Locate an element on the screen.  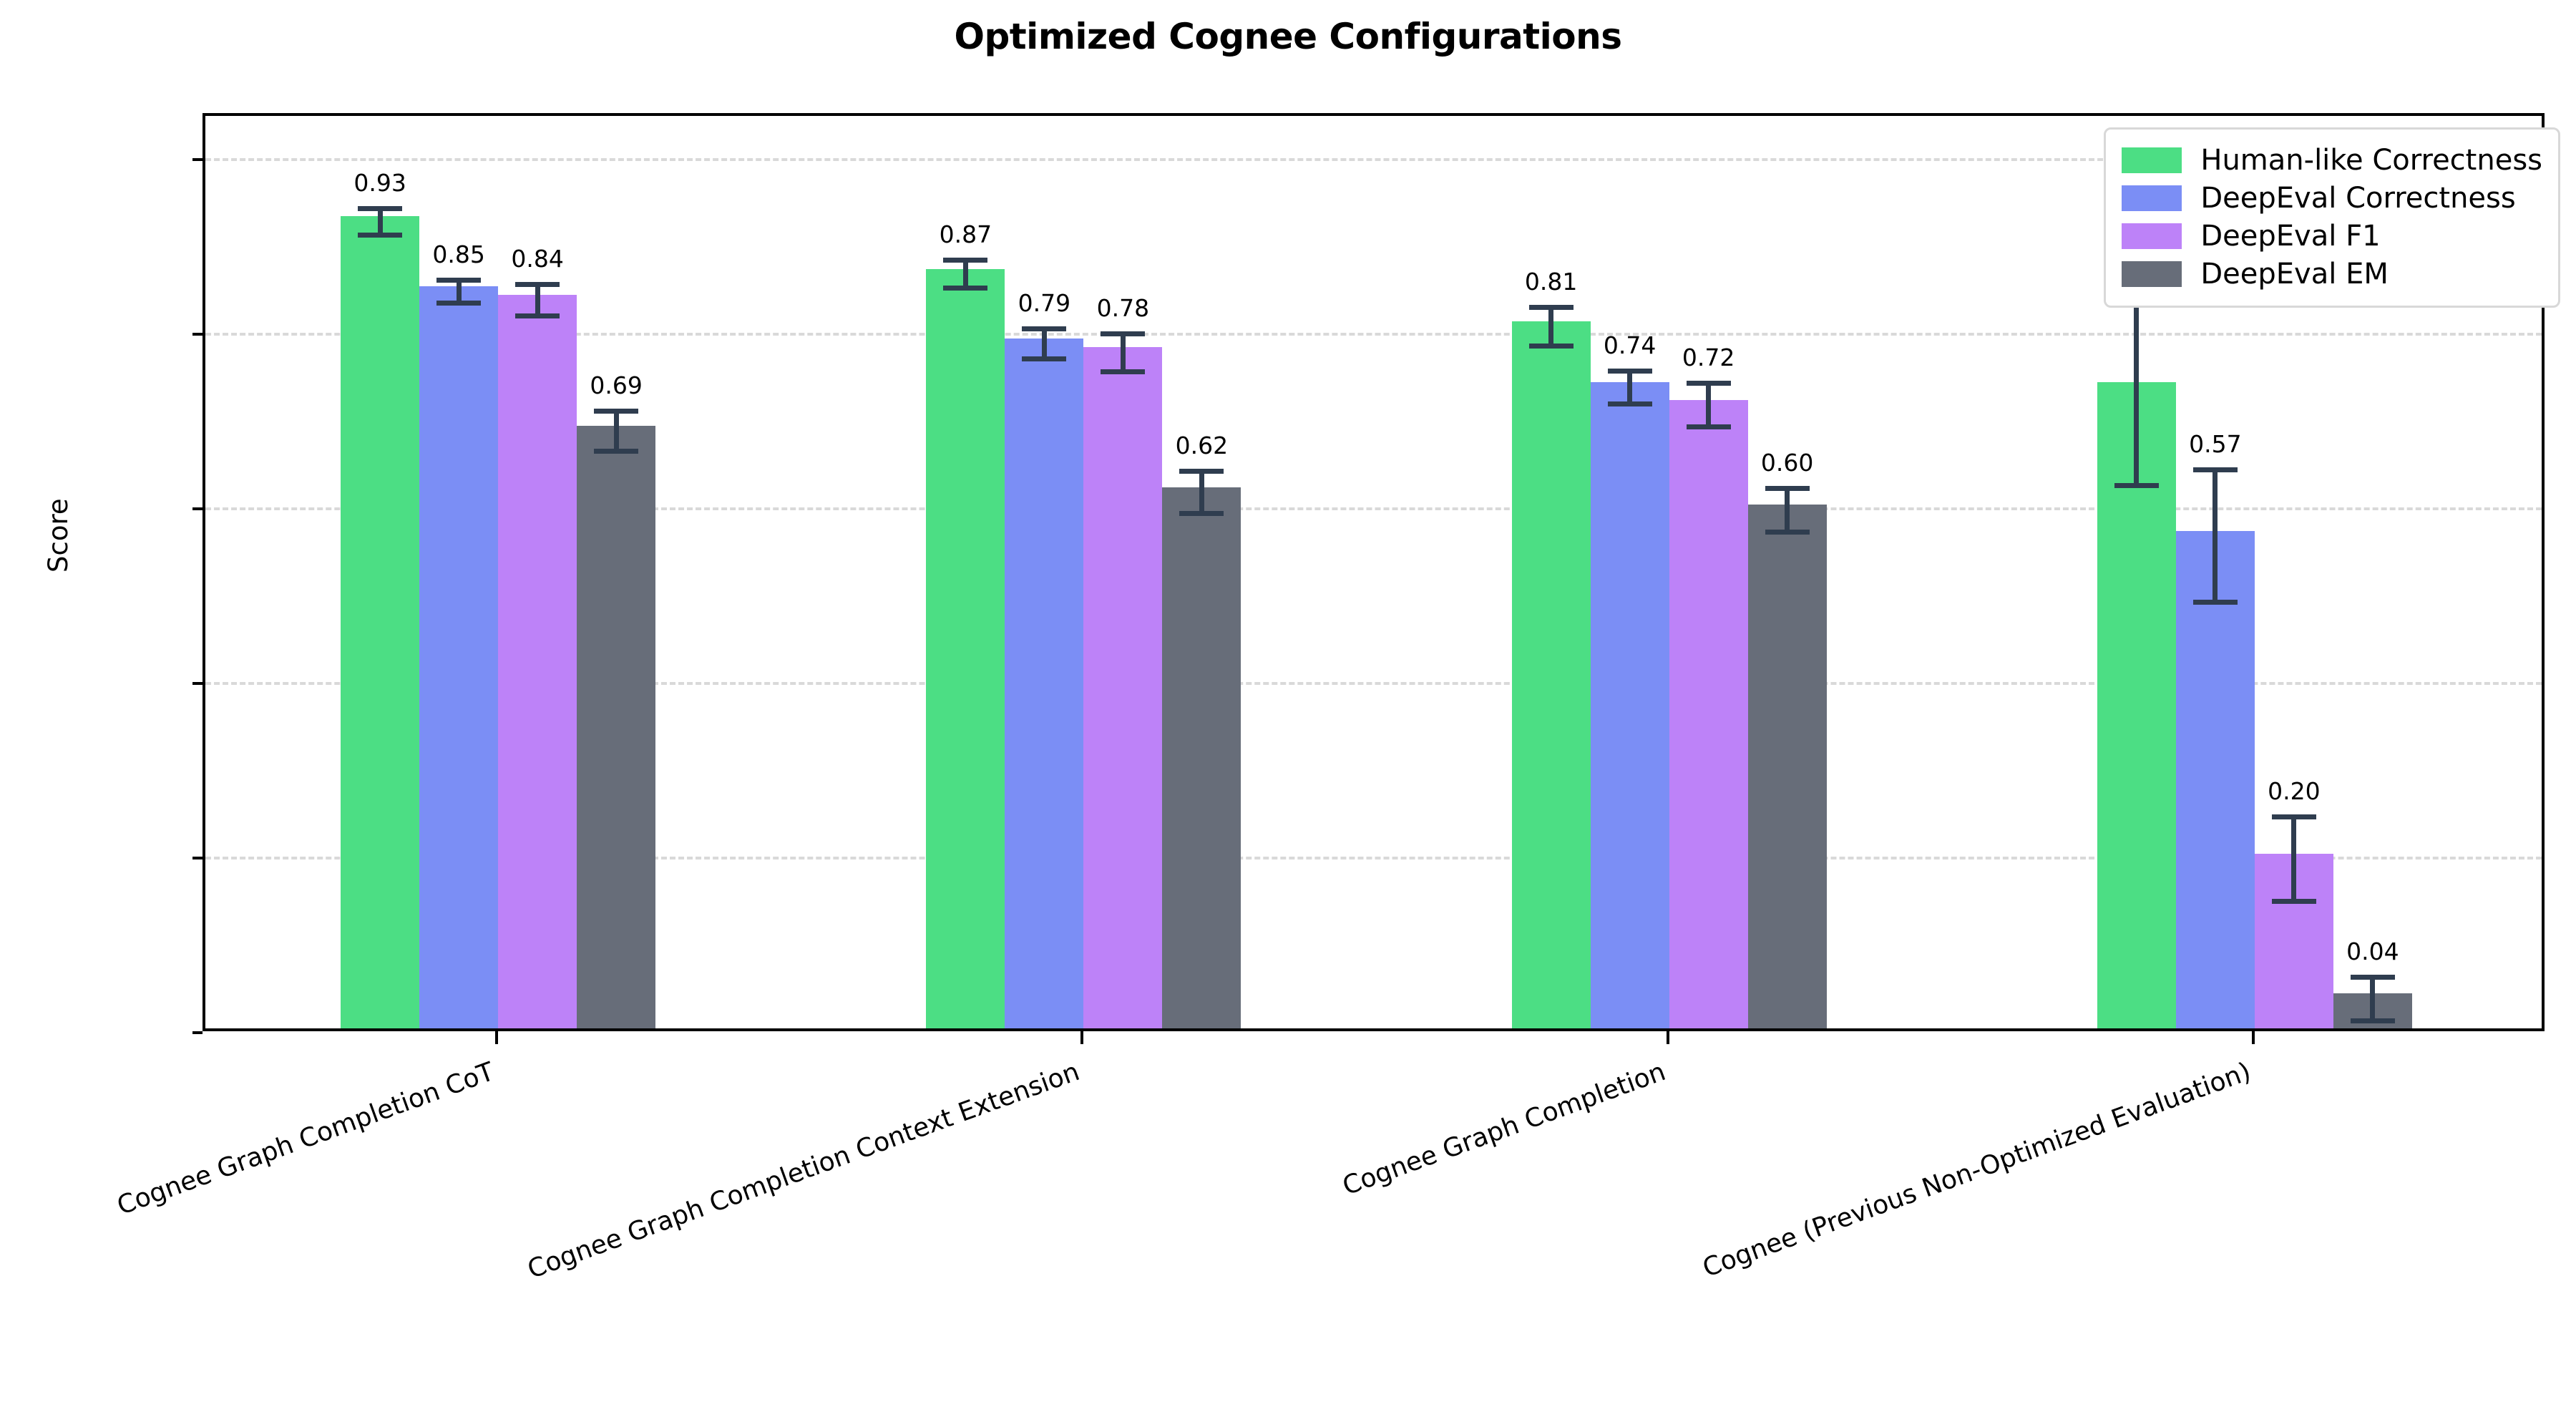
legend-item-label: DeepEval EM is located at coordinates (2294, 274).